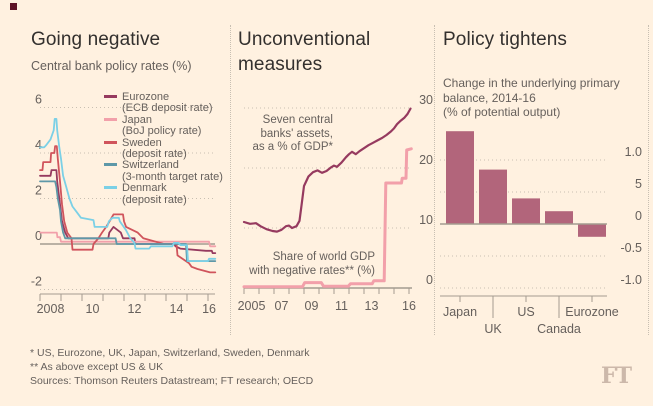 This screenshot has height=406, width=653. What do you see at coordinates (426, 100) in the screenshot?
I see `y-tick-label: 30` at bounding box center [426, 100].